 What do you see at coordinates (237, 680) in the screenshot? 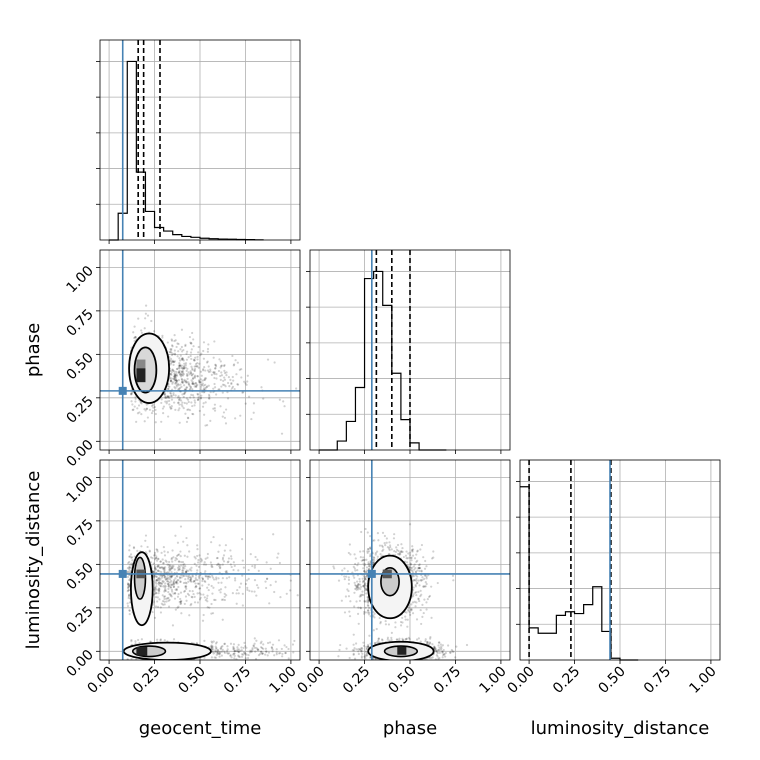
I see `x-tick-label: 0.75` at bounding box center [237, 680].